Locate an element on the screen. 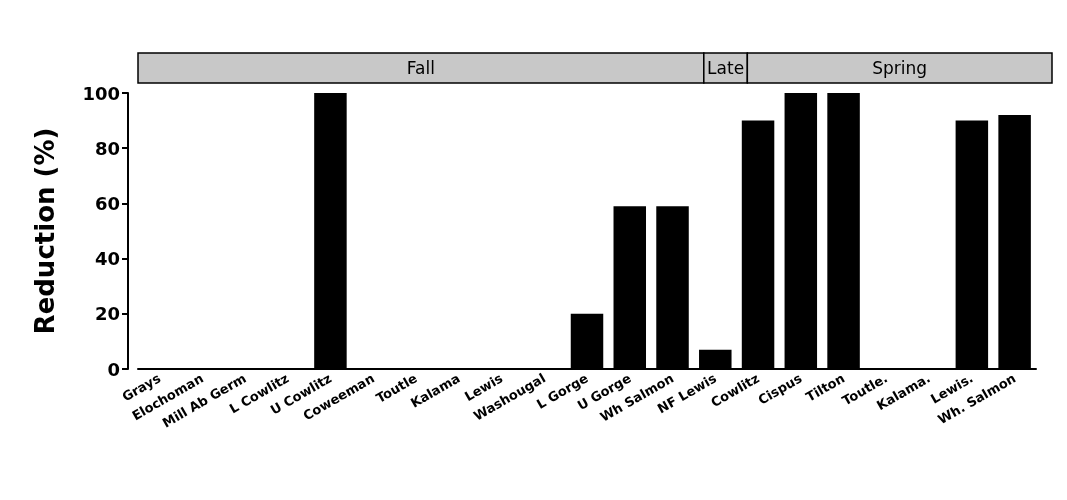 The width and height of the screenshot is (1067, 500). text: Late is located at coordinates (726, 68).